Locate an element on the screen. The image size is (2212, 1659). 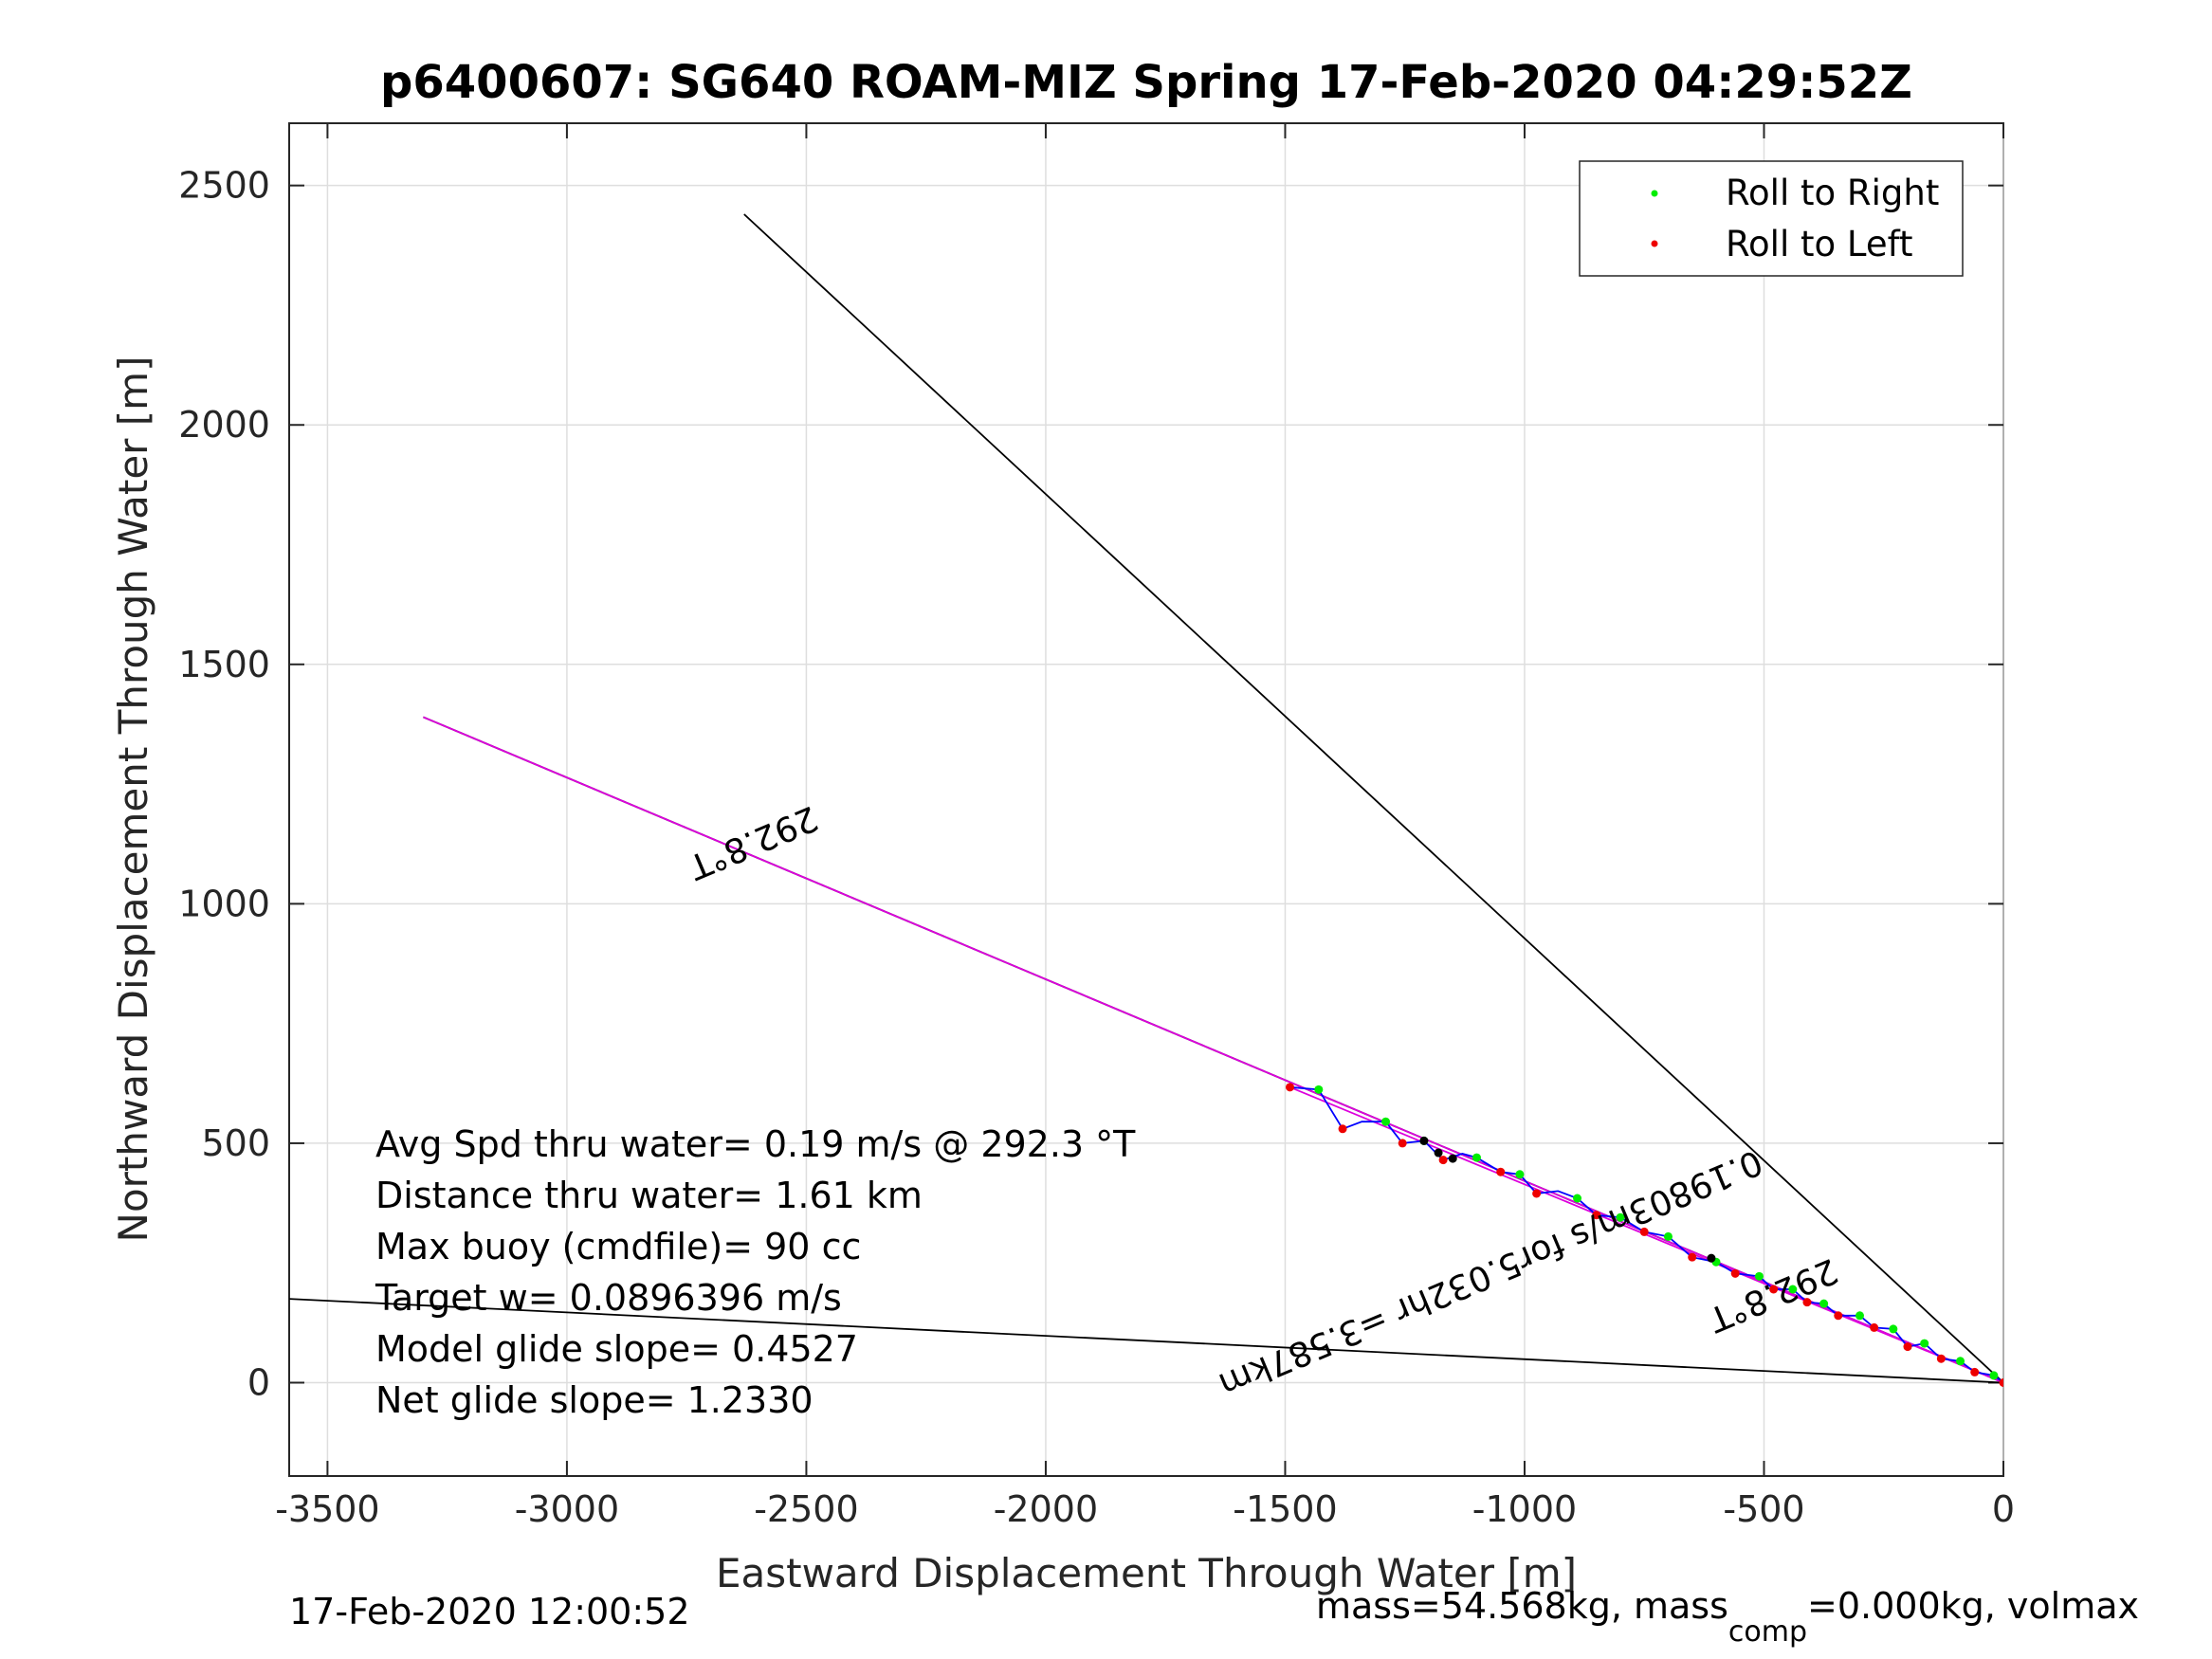
footer-mass-info: mass=54.568kg, masscomp=0.000kg, volmax is located at coordinates (1727, 1617).